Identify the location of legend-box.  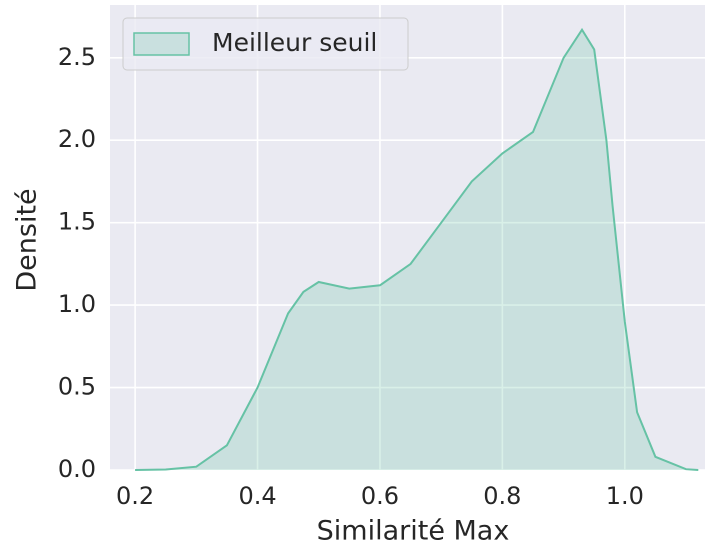
(265, 44).